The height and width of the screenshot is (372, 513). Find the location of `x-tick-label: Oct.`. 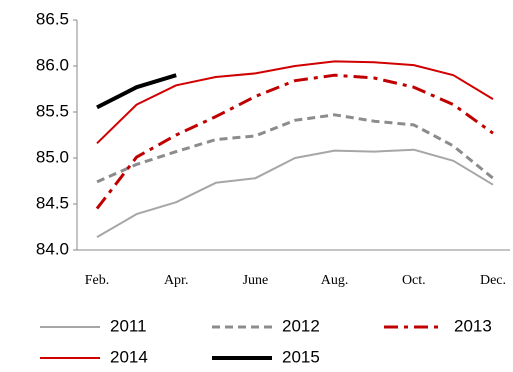

x-tick-label: Oct. is located at coordinates (414, 280).